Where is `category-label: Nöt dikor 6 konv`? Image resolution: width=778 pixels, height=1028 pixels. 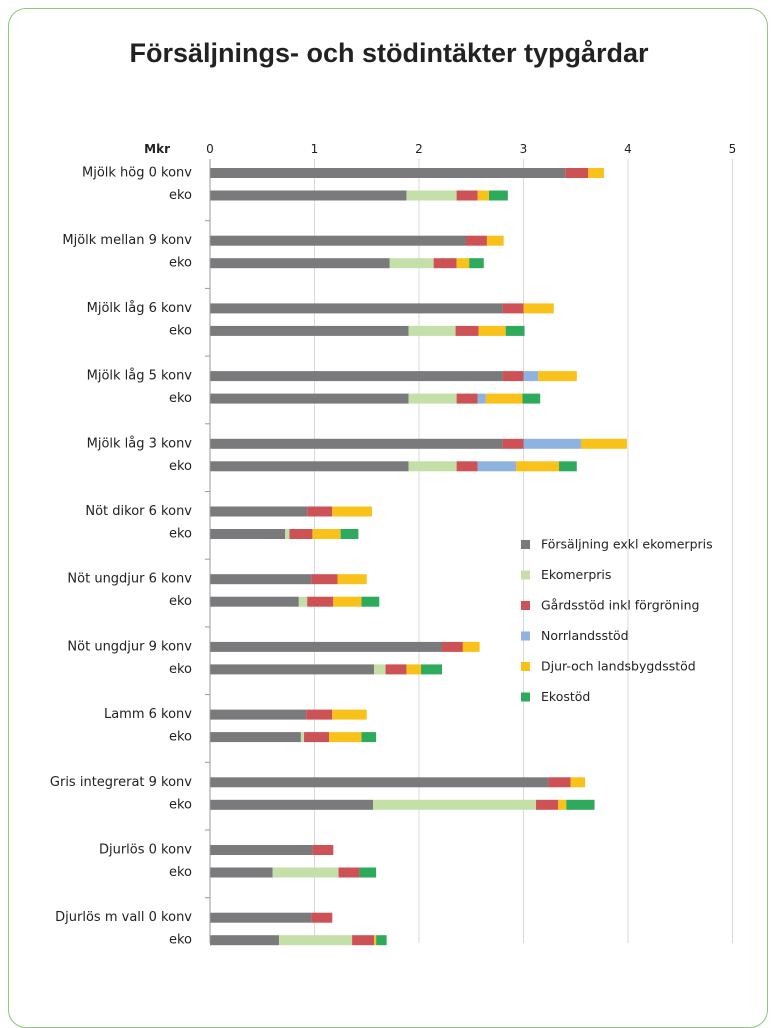 category-label: Nöt dikor 6 konv is located at coordinates (138, 511).